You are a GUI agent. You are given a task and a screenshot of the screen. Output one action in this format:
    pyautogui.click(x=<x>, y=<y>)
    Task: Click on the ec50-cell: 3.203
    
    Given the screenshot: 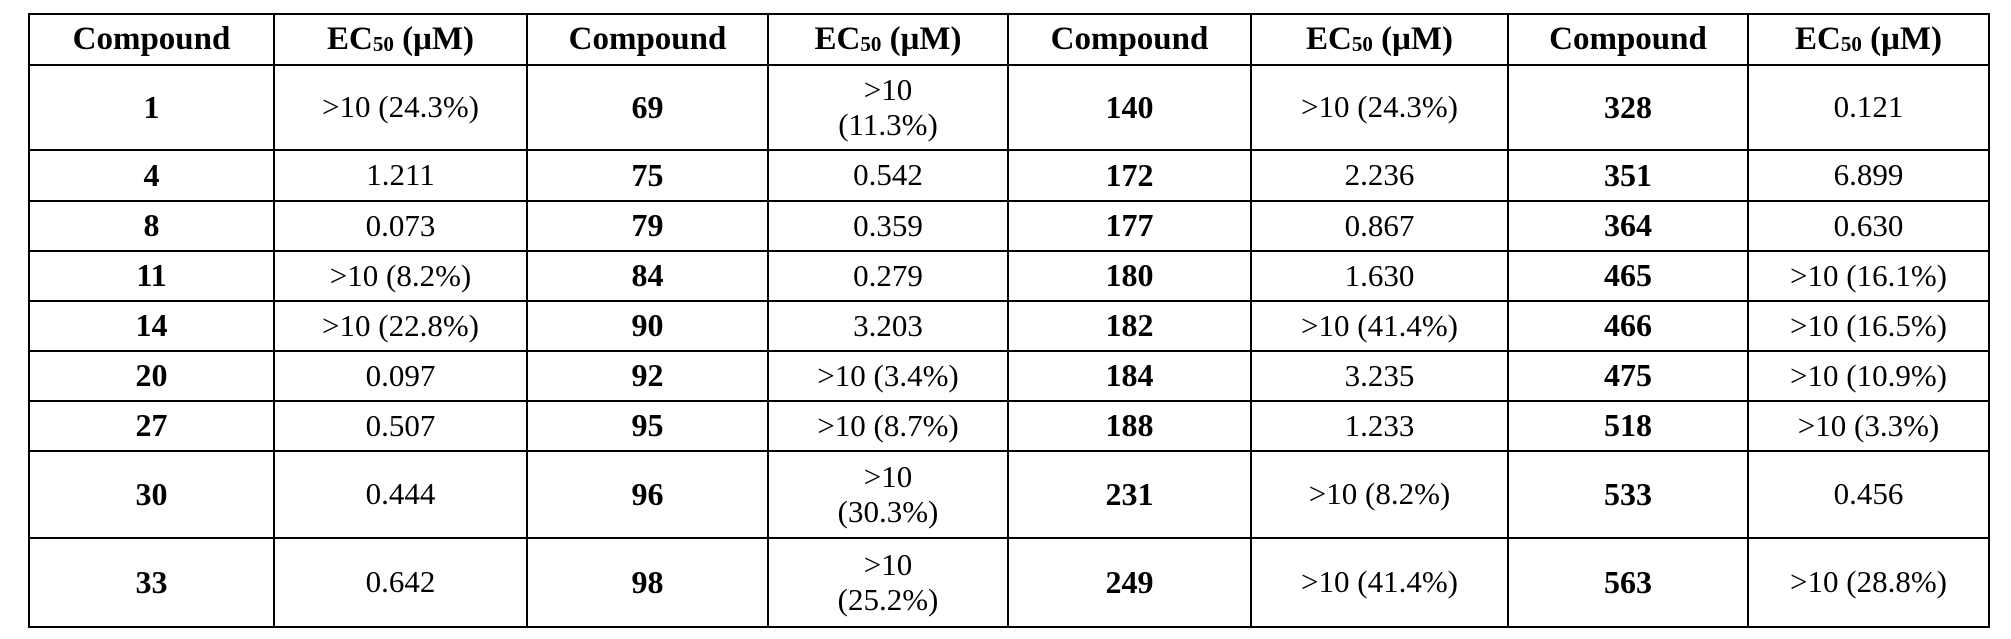 What is the action you would take?
    pyautogui.click(x=888, y=326)
    